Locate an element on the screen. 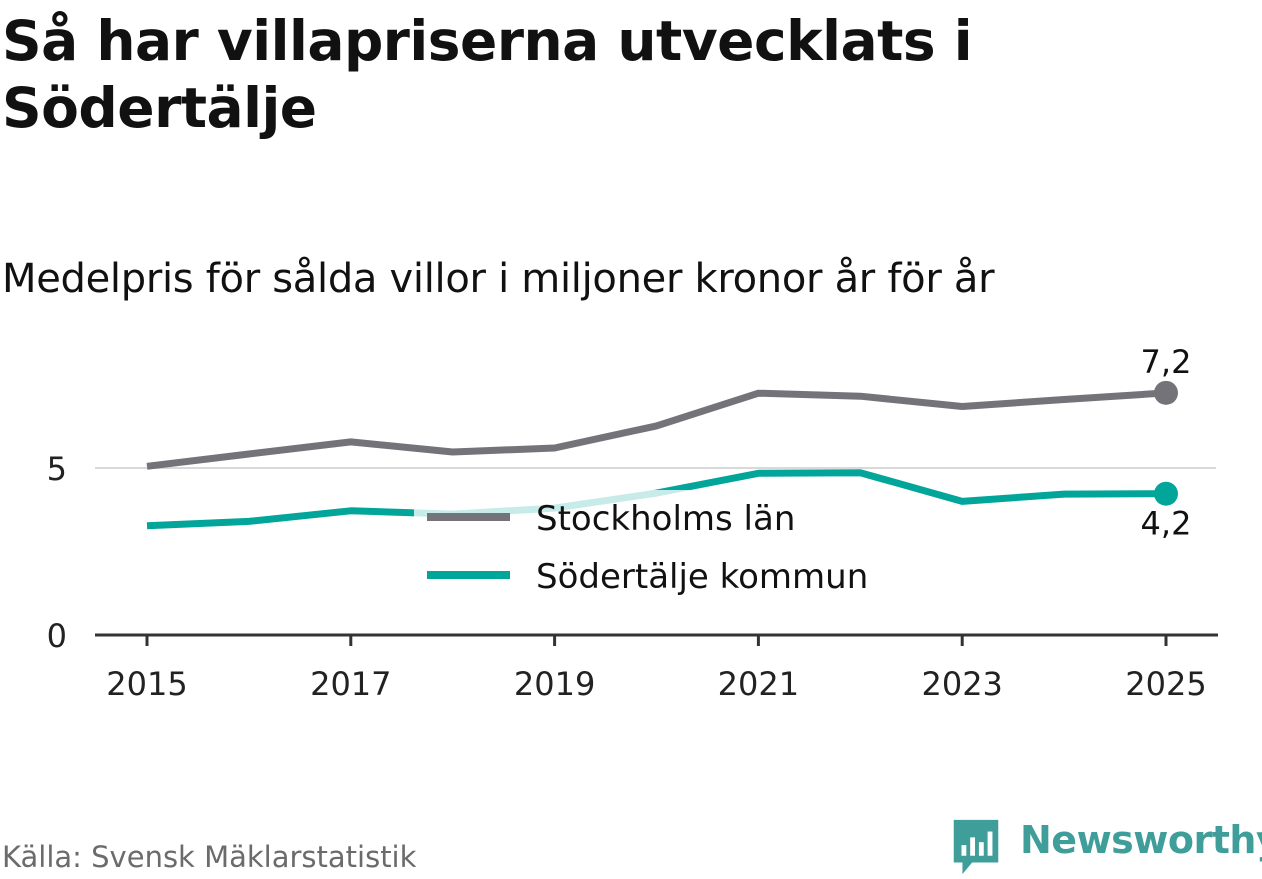  x-tick-label: 2019 is located at coordinates (554, 684).